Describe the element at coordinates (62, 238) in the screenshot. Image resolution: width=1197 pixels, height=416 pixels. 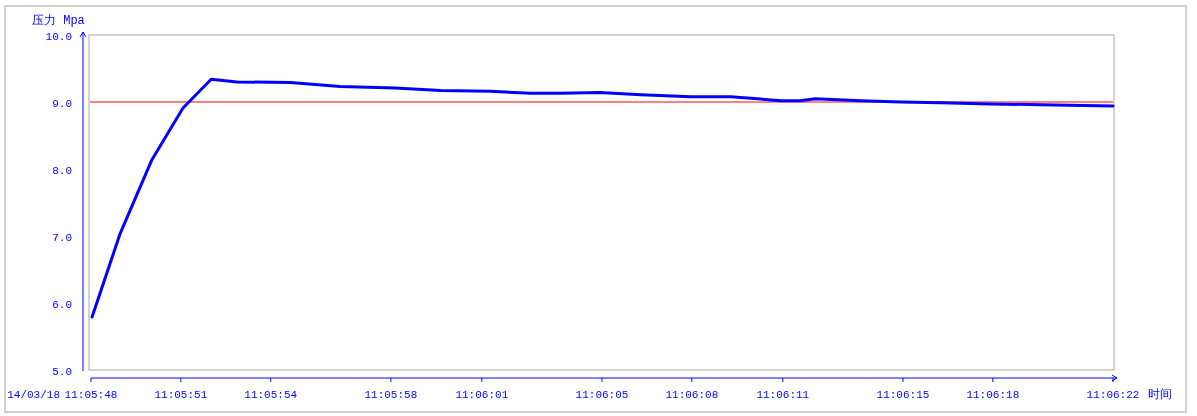
I see `y-tick-label: 7.0` at that location.